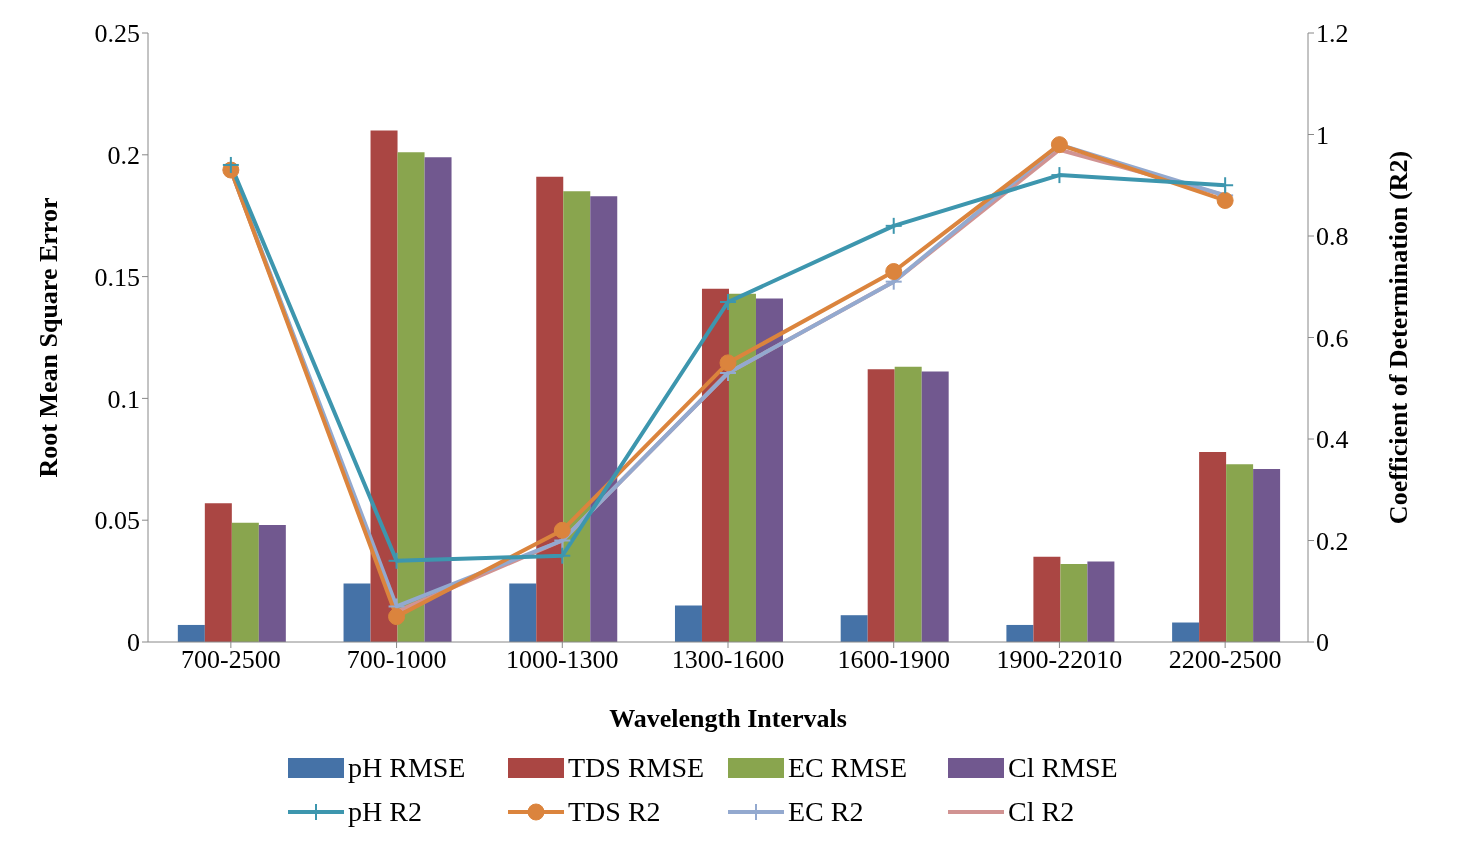 This screenshot has height=853, width=1465. I want to click on x-tick-label: 700-2500, so click(231, 660).